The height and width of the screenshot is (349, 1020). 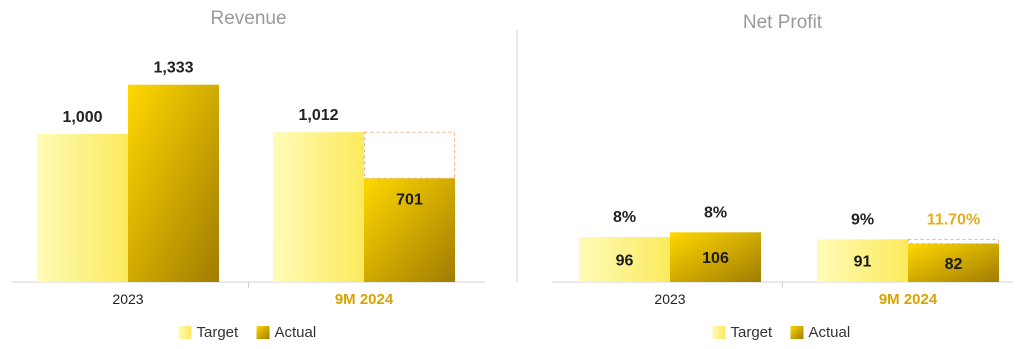 I want to click on data-label-actual: 106, so click(x=715, y=258).